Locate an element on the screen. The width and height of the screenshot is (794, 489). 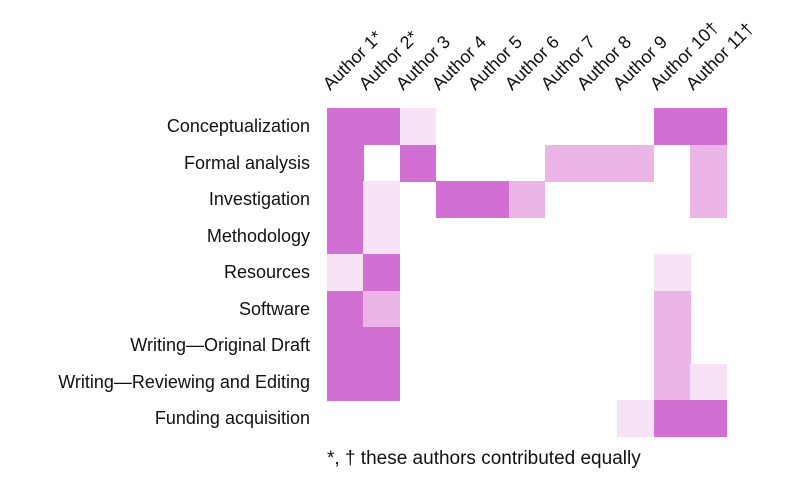
row-label: Formal analysis is located at coordinates (246, 162).